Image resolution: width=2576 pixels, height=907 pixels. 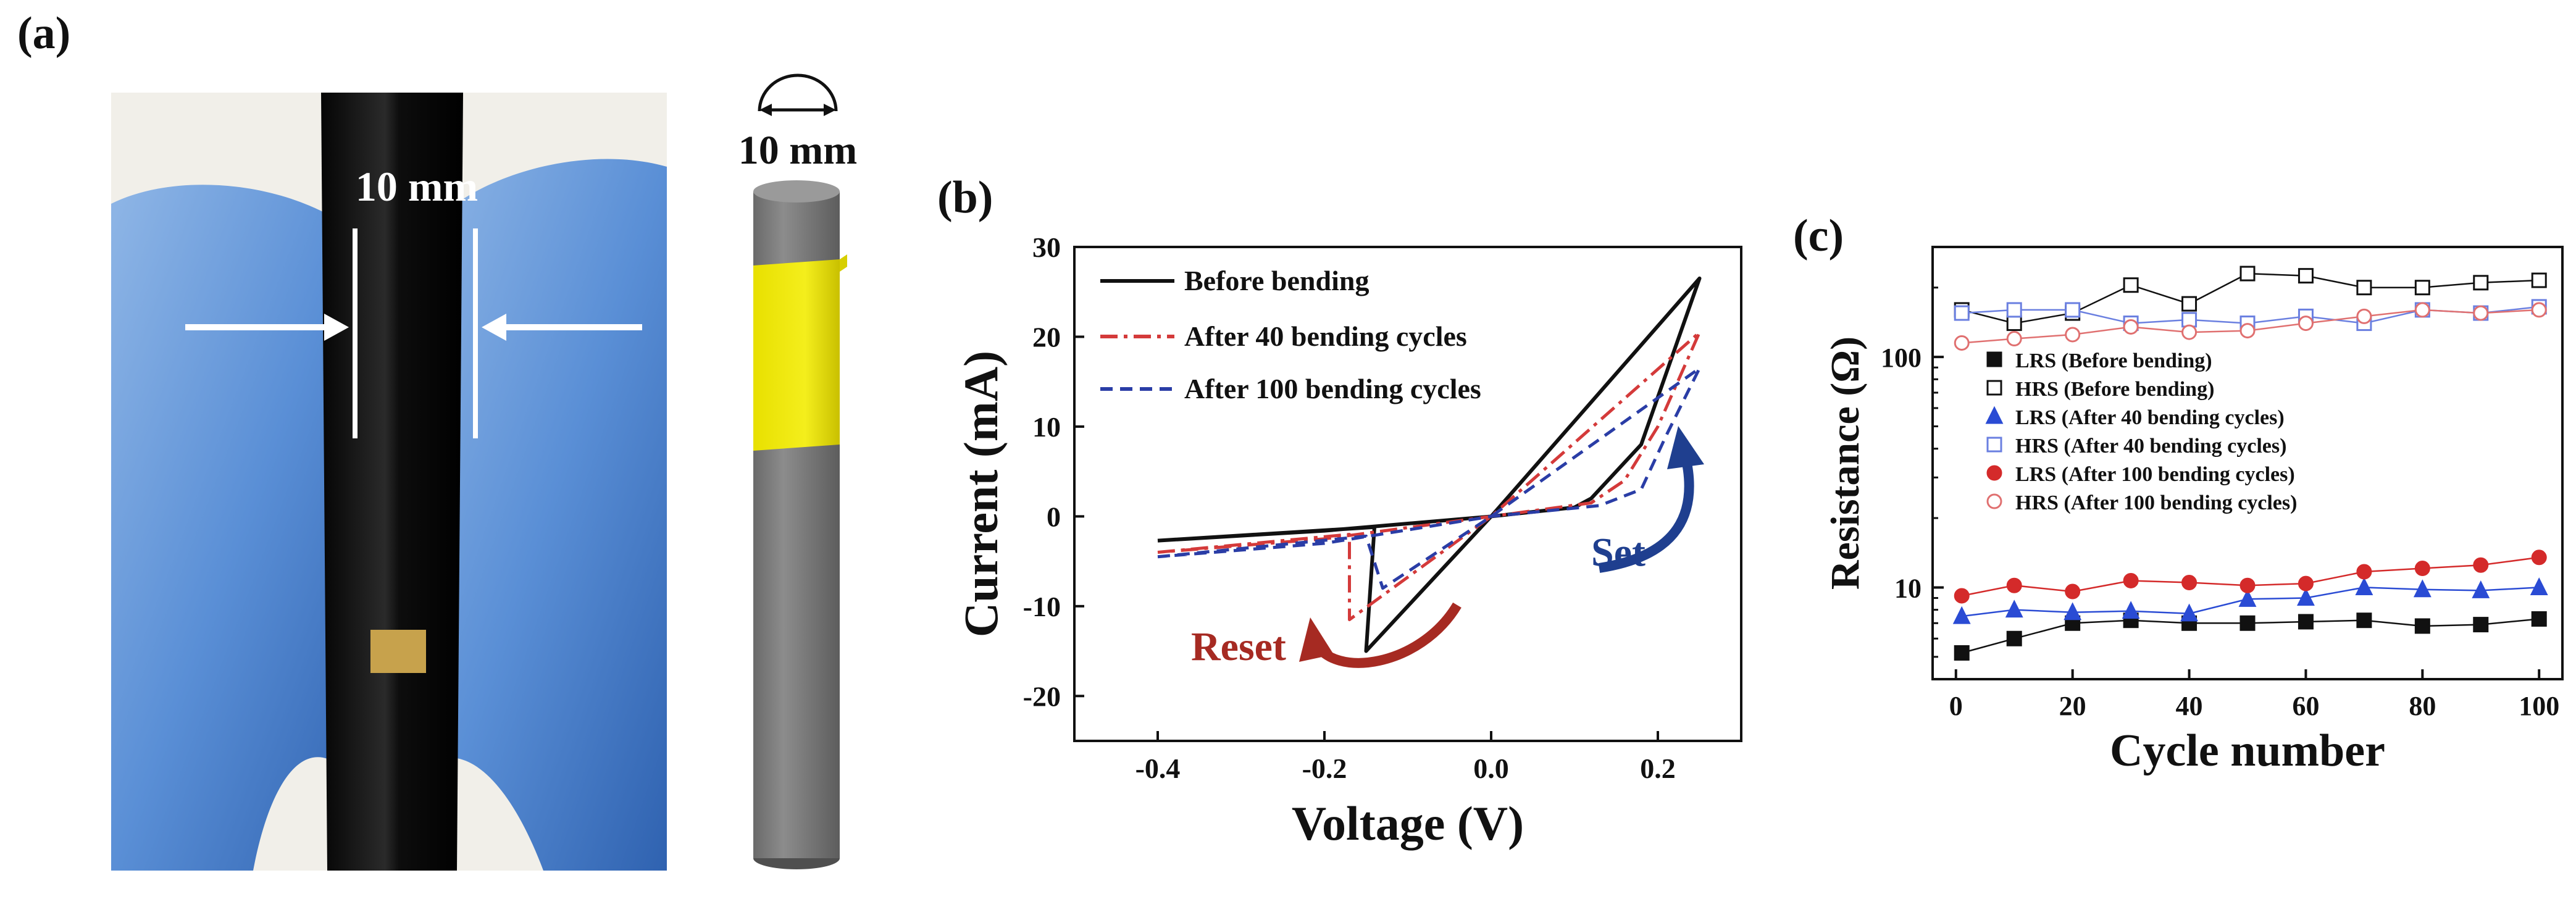 What do you see at coordinates (1658, 768) in the screenshot?
I see `x-tick-label: 0.2` at bounding box center [1658, 768].